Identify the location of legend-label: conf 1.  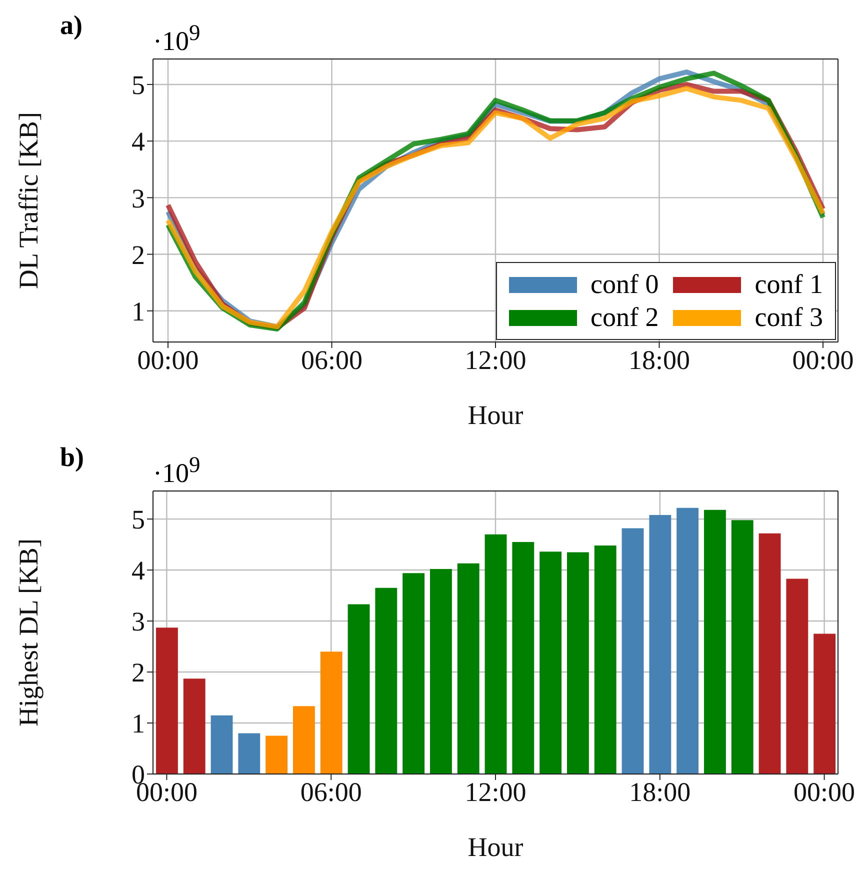
(788, 284).